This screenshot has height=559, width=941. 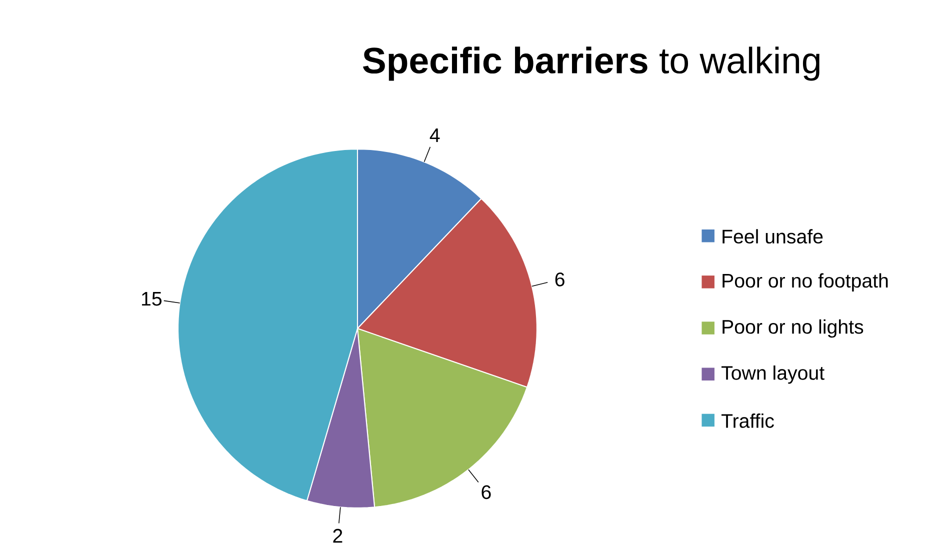 What do you see at coordinates (591, 63) in the screenshot?
I see `chart-title: Specific barriers to walking` at bounding box center [591, 63].